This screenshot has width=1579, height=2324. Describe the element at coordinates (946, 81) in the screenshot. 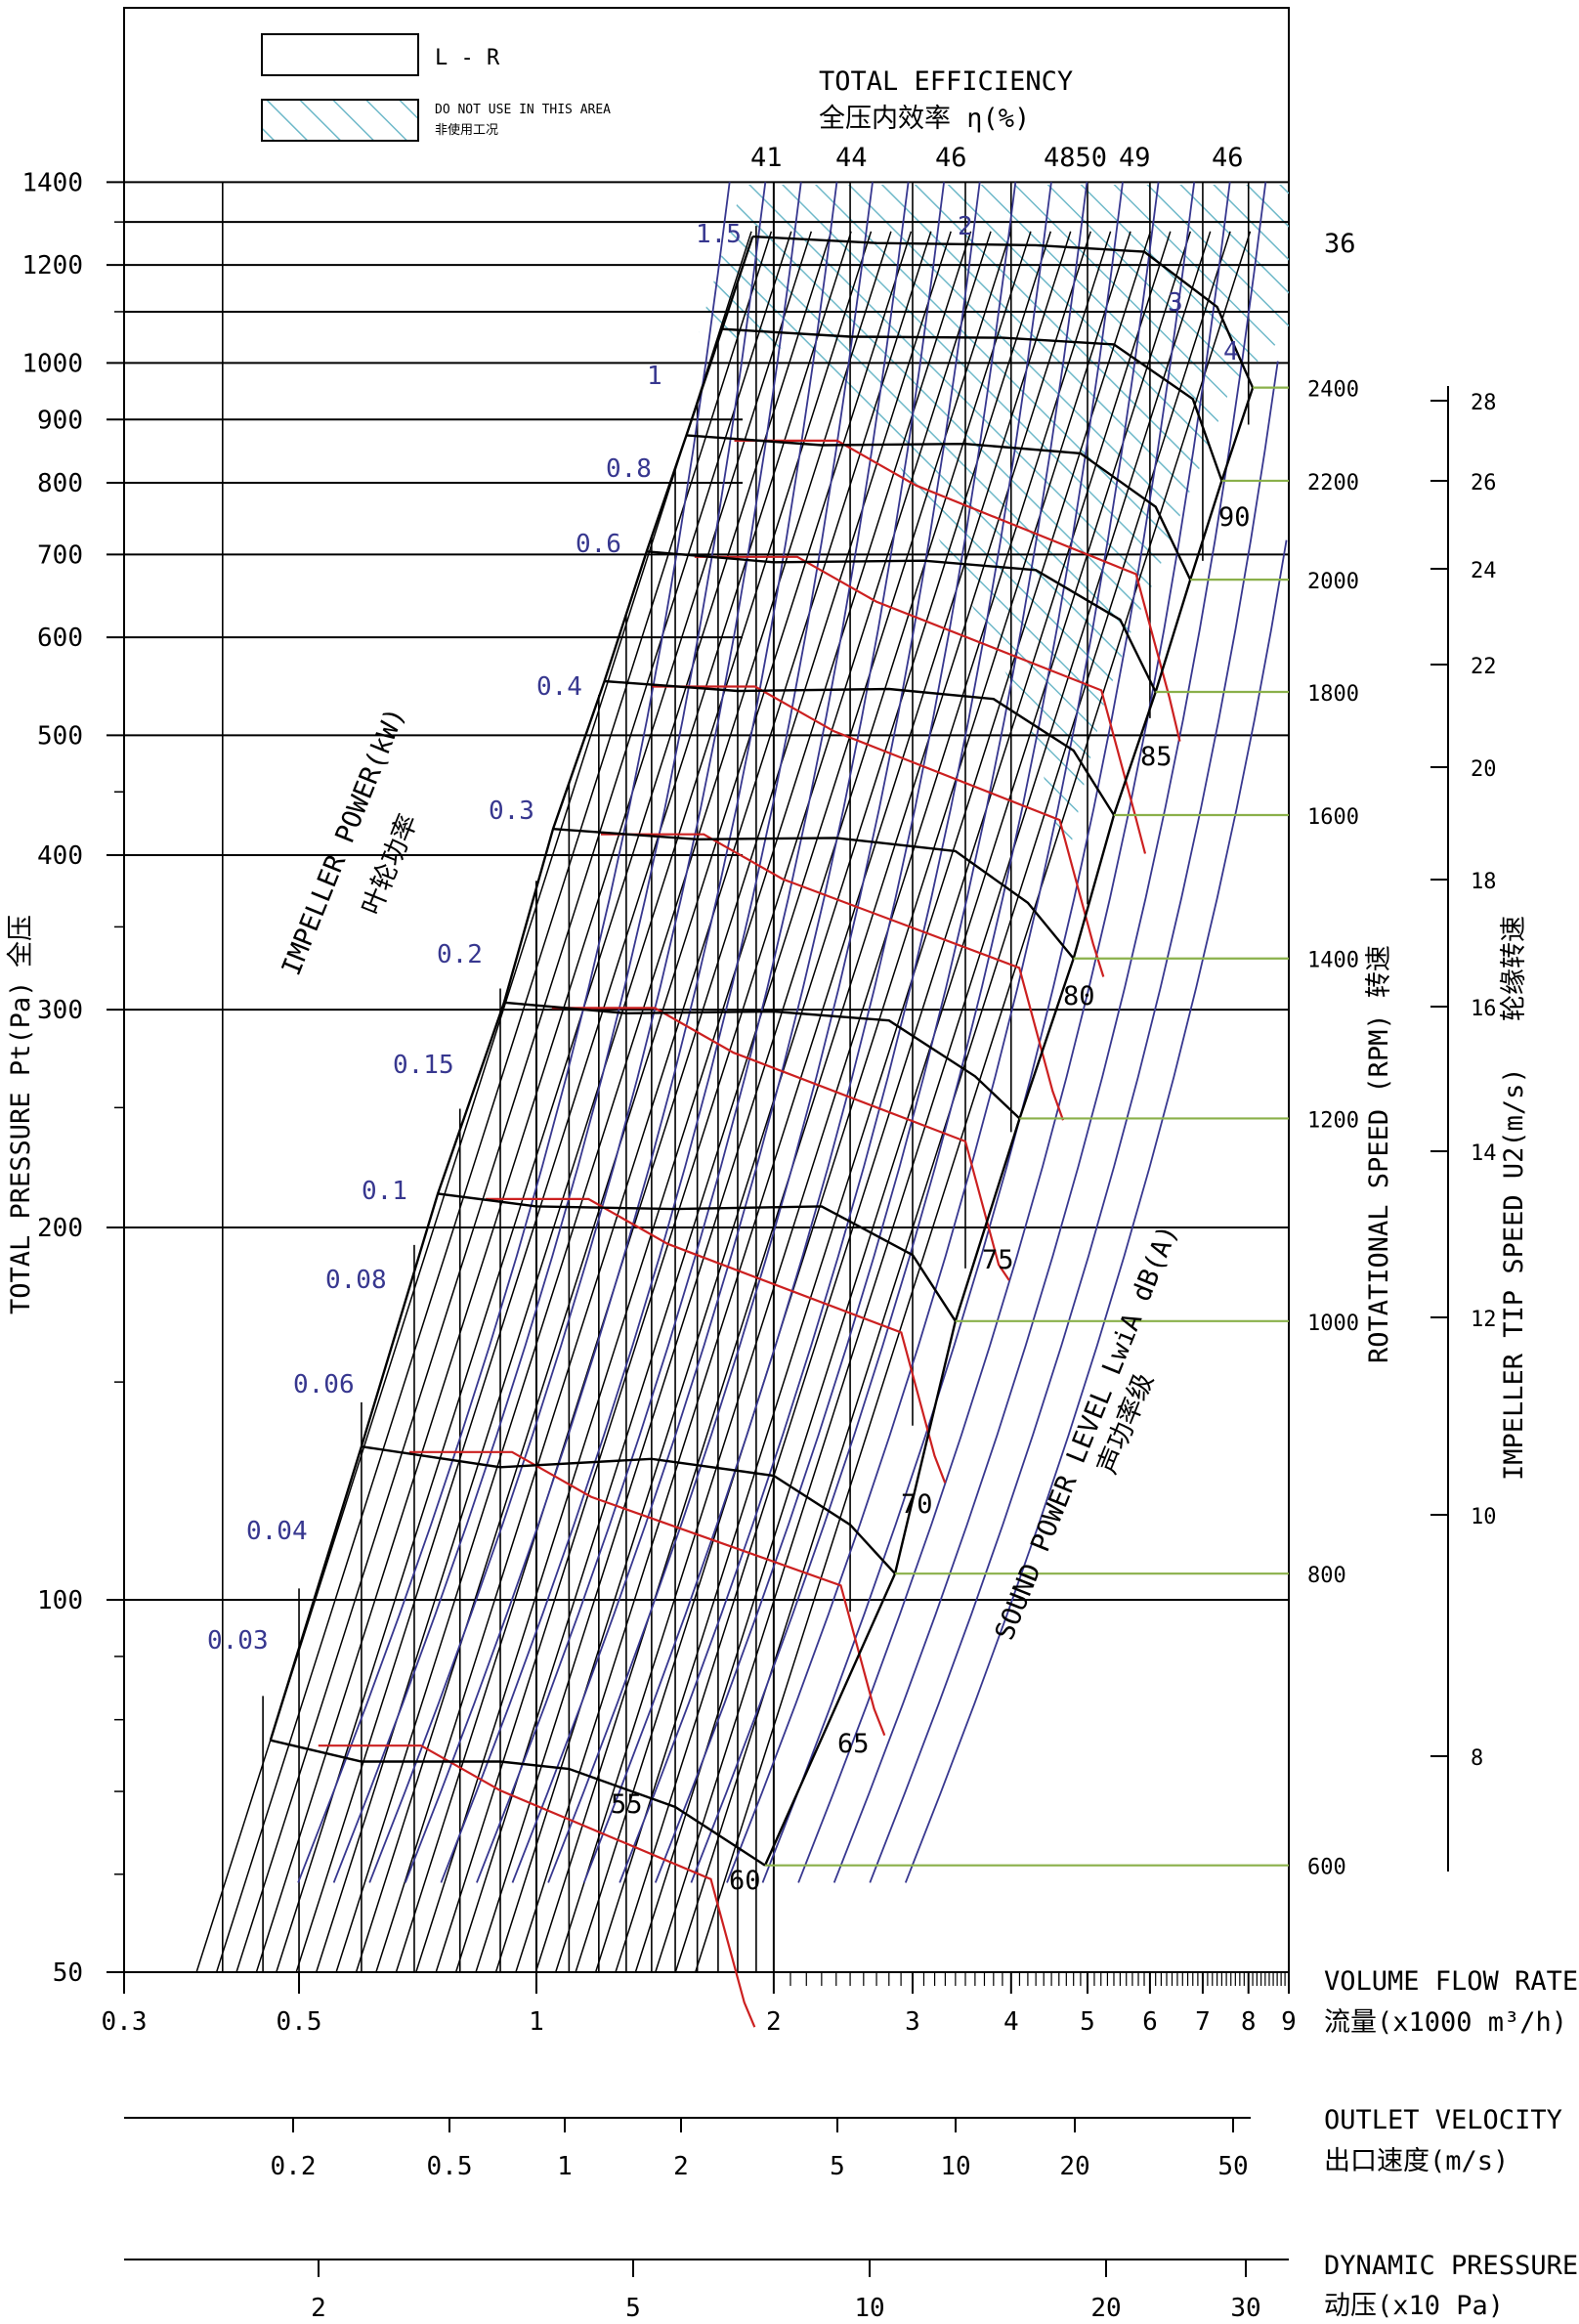

I see `efficiency-title-en: TOTAL EFFICIENCY` at that location.